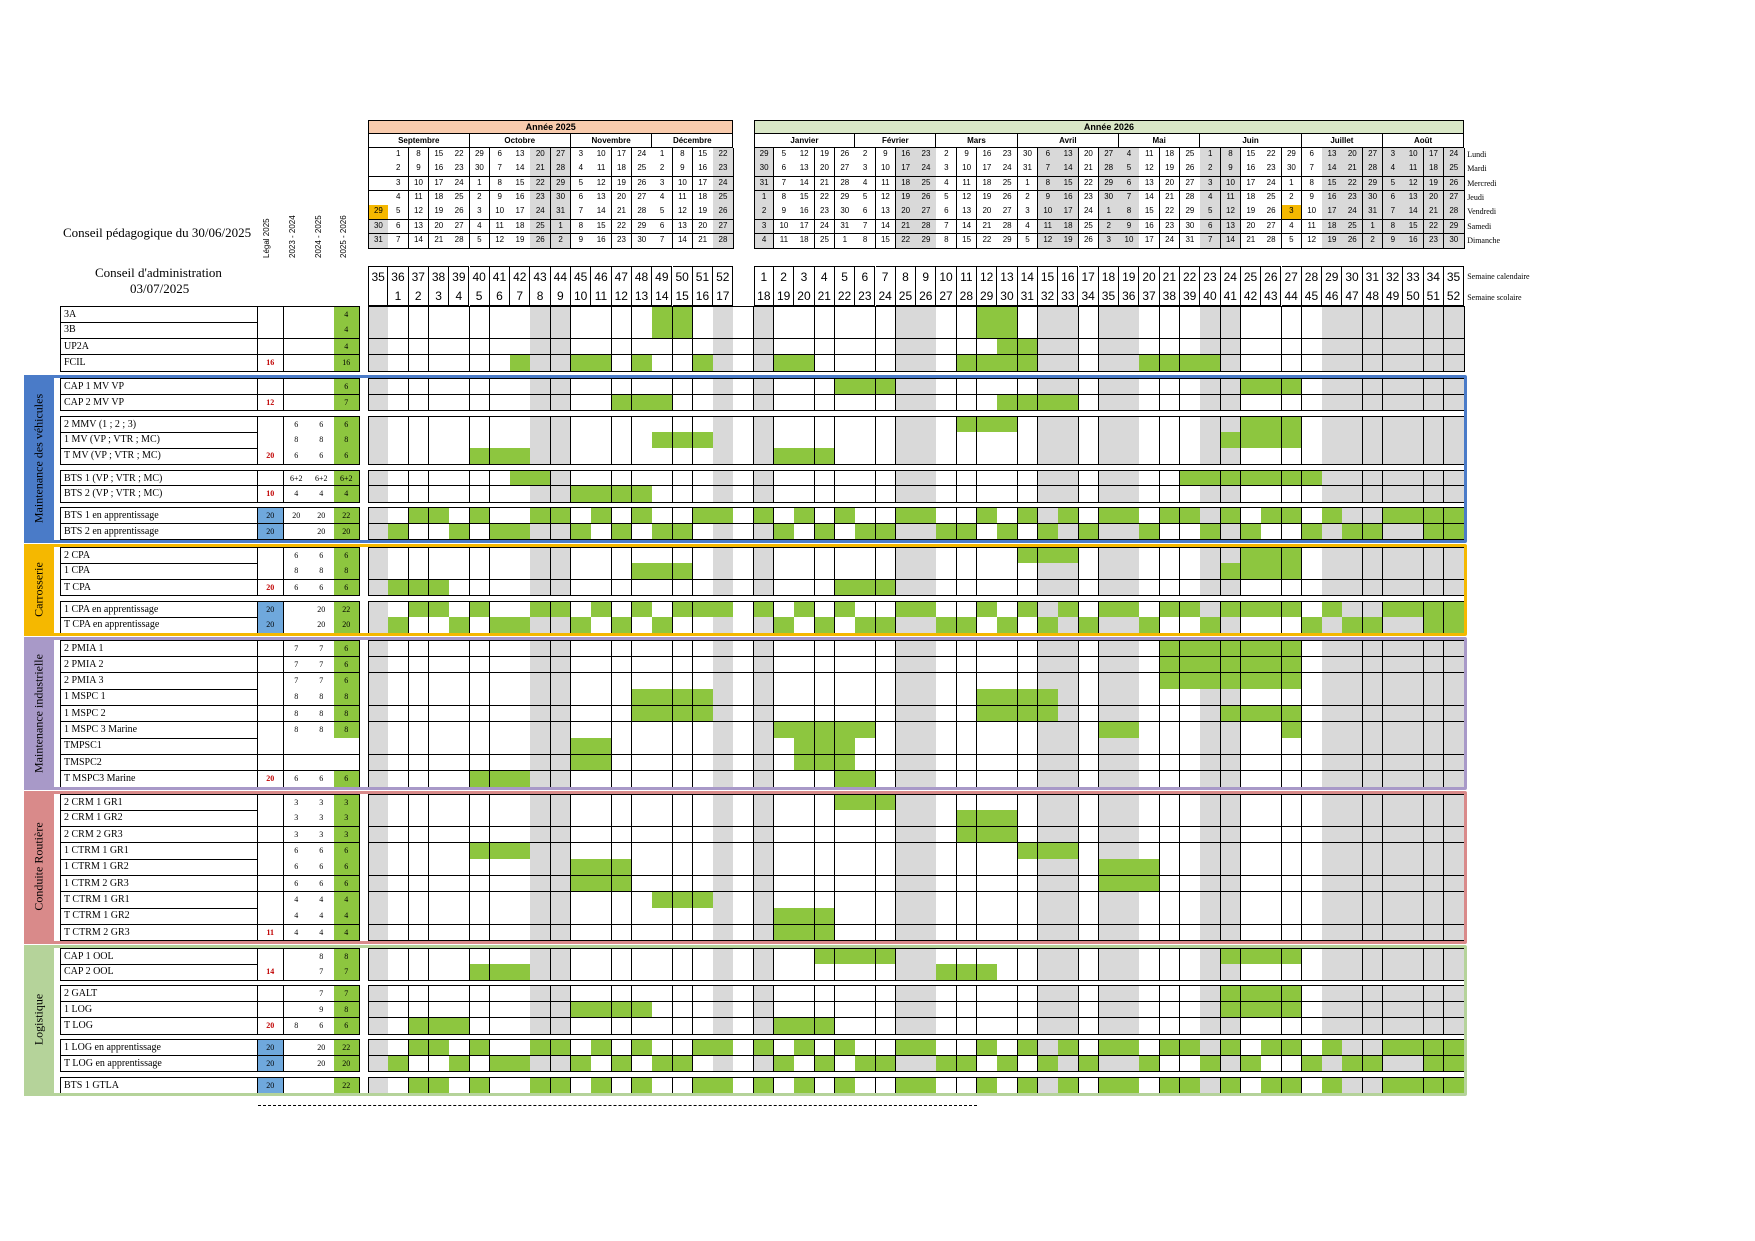 The image size is (1755, 1241). What do you see at coordinates (419, 141) in the screenshot?
I see `month-cell: Septembre` at bounding box center [419, 141].